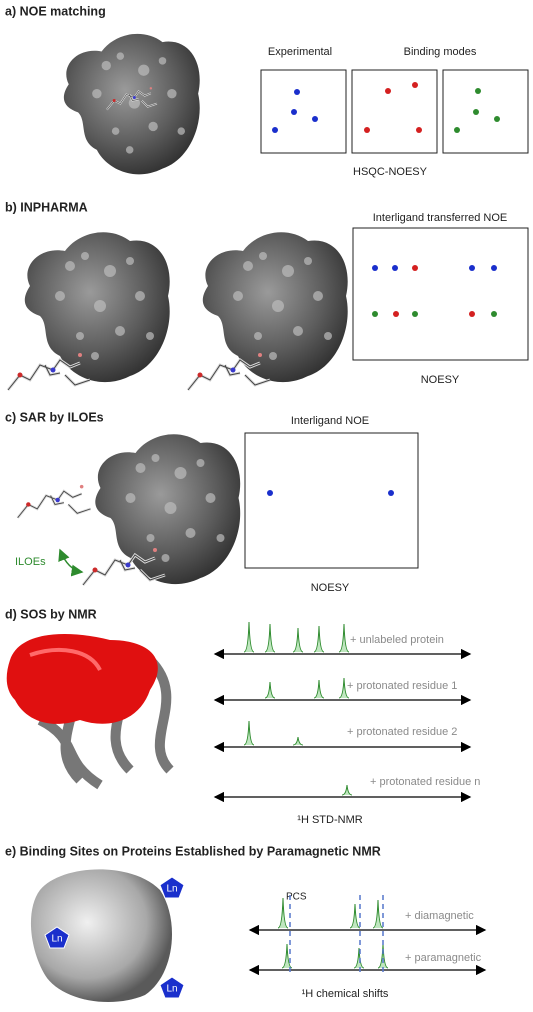 This screenshot has height=1012, width=533. What do you see at coordinates (90, 712) in the screenshot?
I see `protein-ribbon` at bounding box center [90, 712].